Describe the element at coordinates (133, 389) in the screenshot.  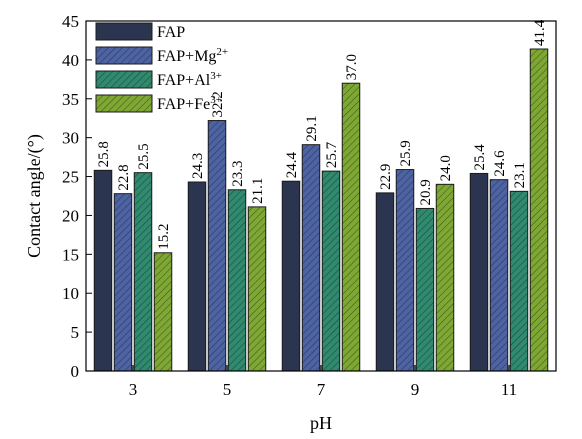
I see `x-tick-label: 3` at that location.